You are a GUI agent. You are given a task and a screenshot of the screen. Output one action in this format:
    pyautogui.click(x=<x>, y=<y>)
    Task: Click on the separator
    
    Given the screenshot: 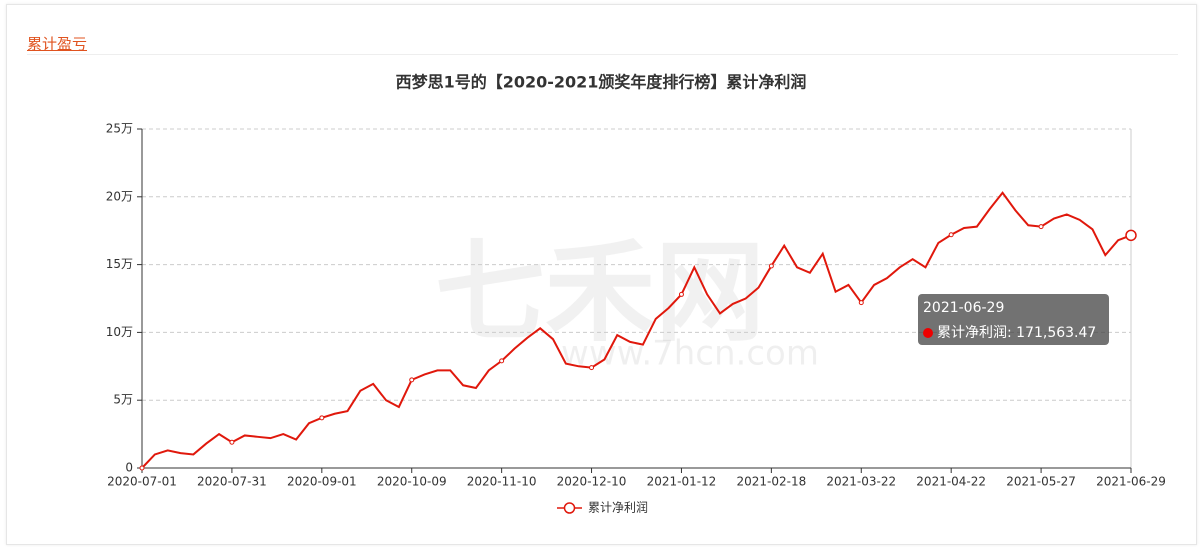 What is the action you would take?
    pyautogui.click(x=602, y=54)
    